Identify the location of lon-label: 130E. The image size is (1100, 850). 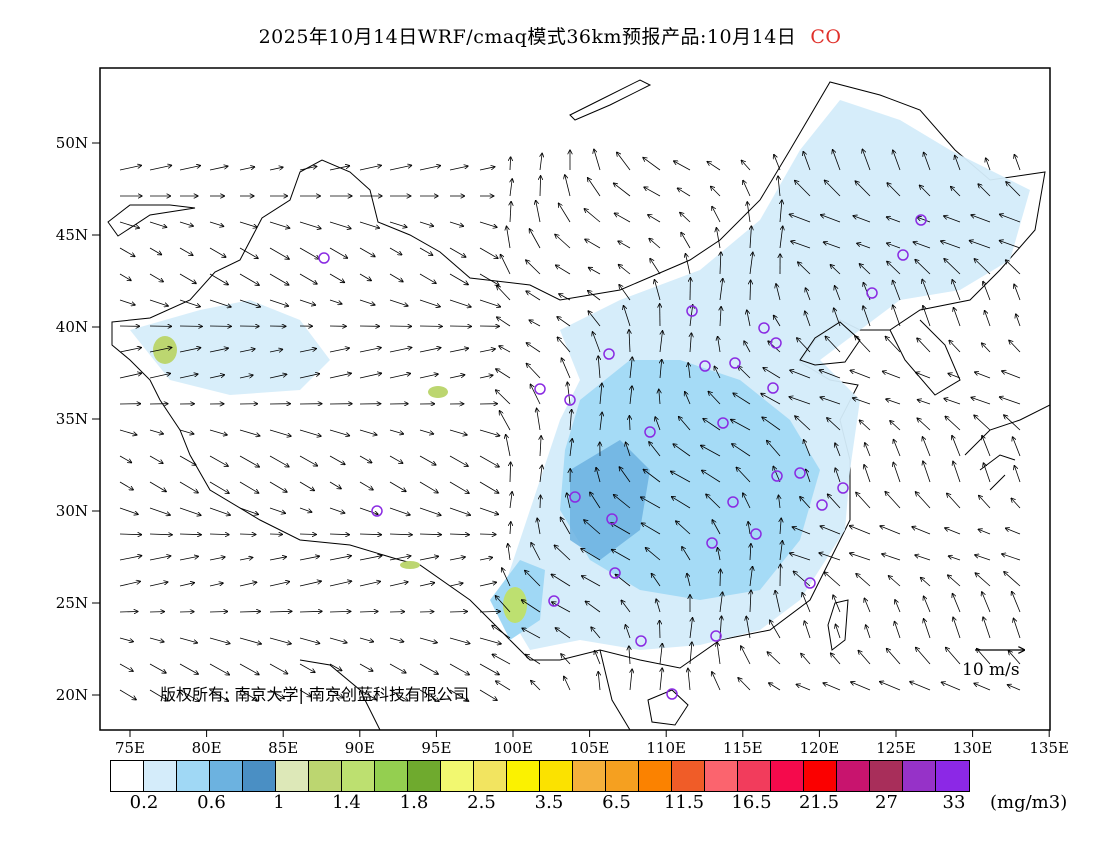
(973, 748).